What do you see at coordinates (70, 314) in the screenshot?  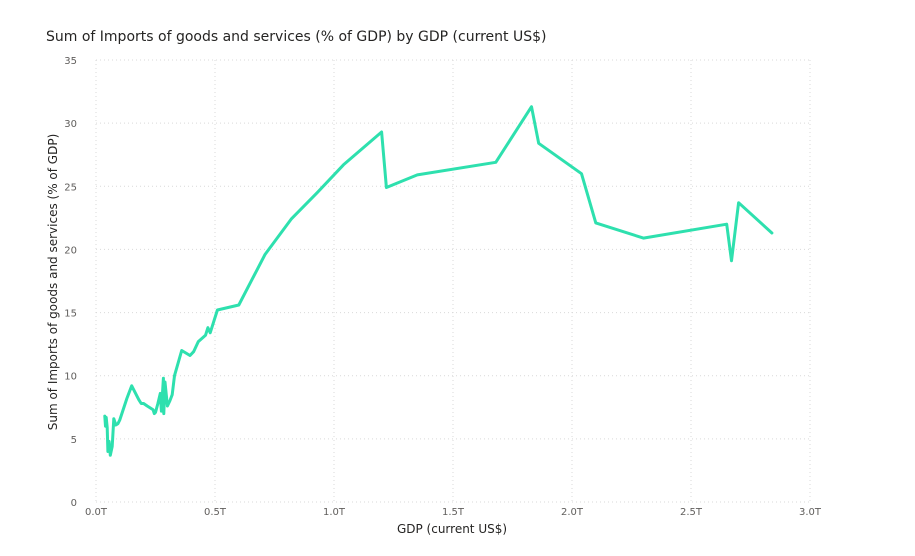 I see `y-tick-label: 15` at bounding box center [70, 314].